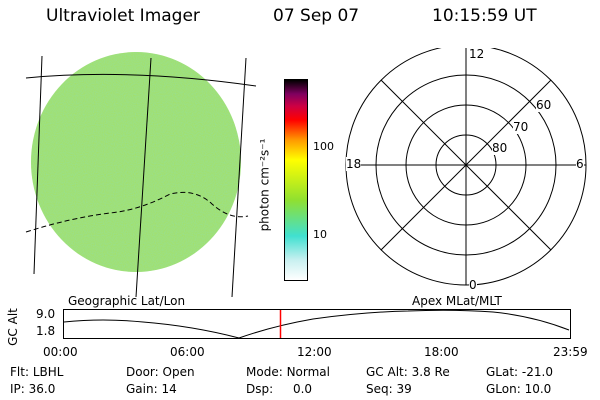  What do you see at coordinates (354, 164) in the screenshot?
I see `mlt-label-18: 18` at bounding box center [354, 164].